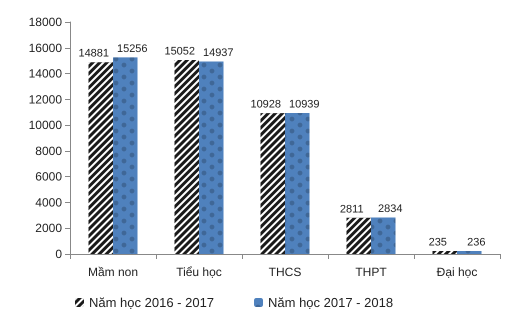  I want to click on data-label: 14937, so click(218, 52).